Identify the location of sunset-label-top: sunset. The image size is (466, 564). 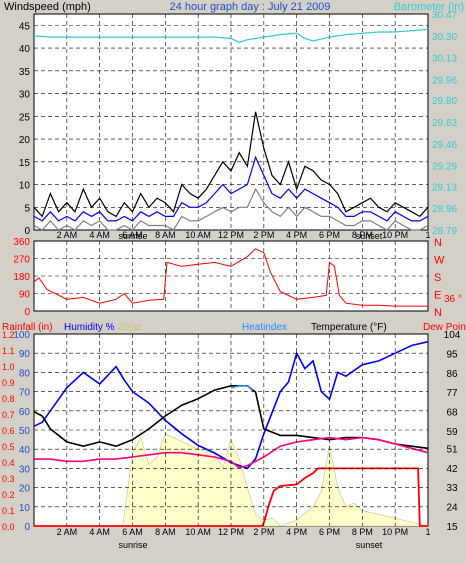
(369, 236).